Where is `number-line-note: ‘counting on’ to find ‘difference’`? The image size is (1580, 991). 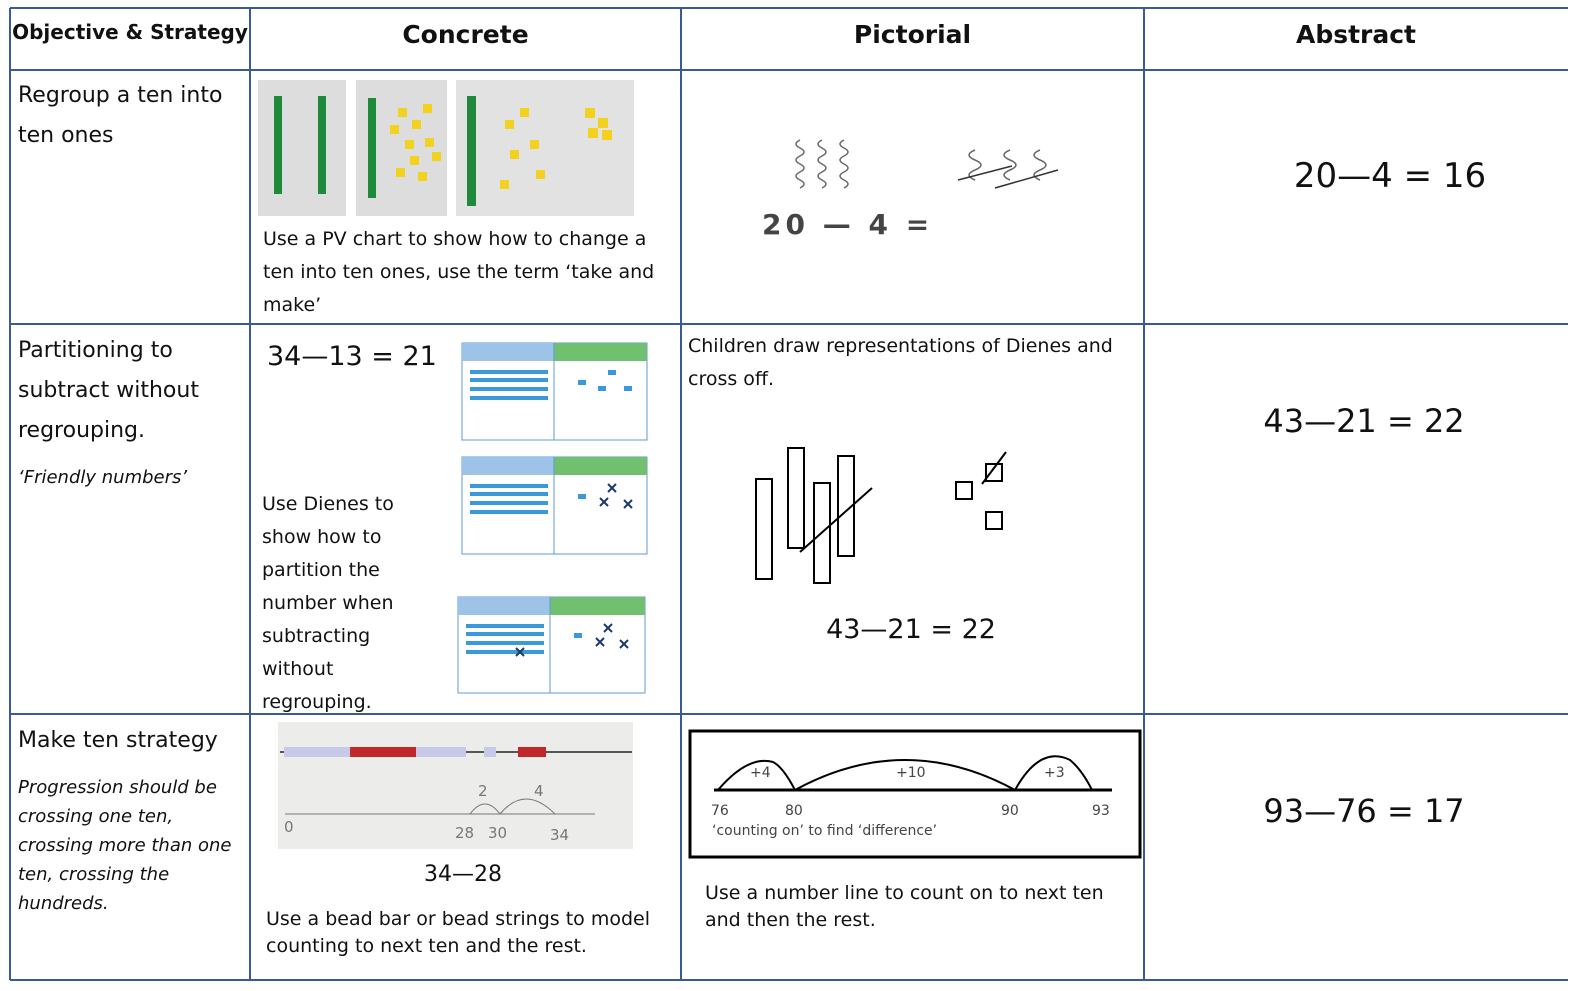
number-line-note: ‘counting on’ to find ‘difference’ is located at coordinates (824, 831).